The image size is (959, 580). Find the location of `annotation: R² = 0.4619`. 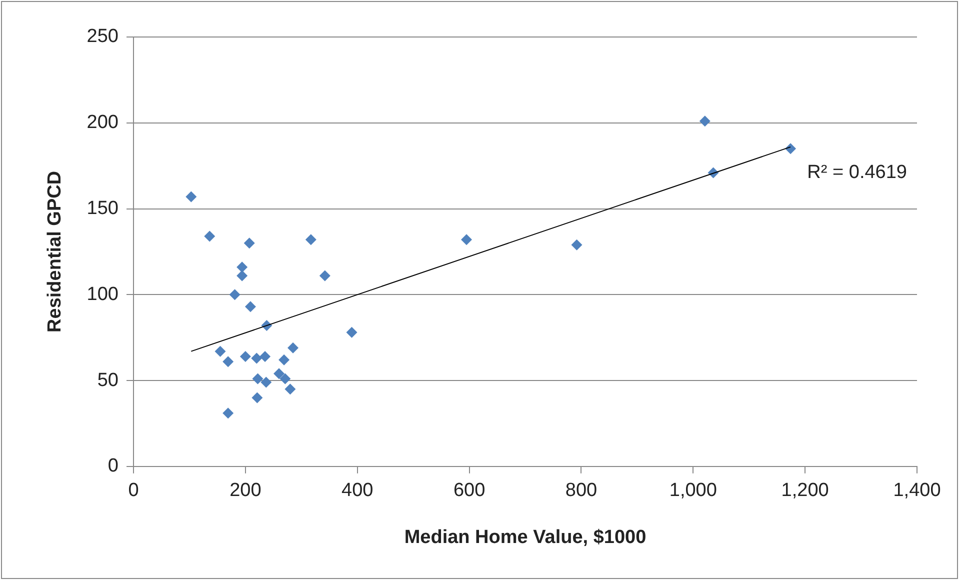

annotation: R² = 0.4619 is located at coordinates (857, 173).